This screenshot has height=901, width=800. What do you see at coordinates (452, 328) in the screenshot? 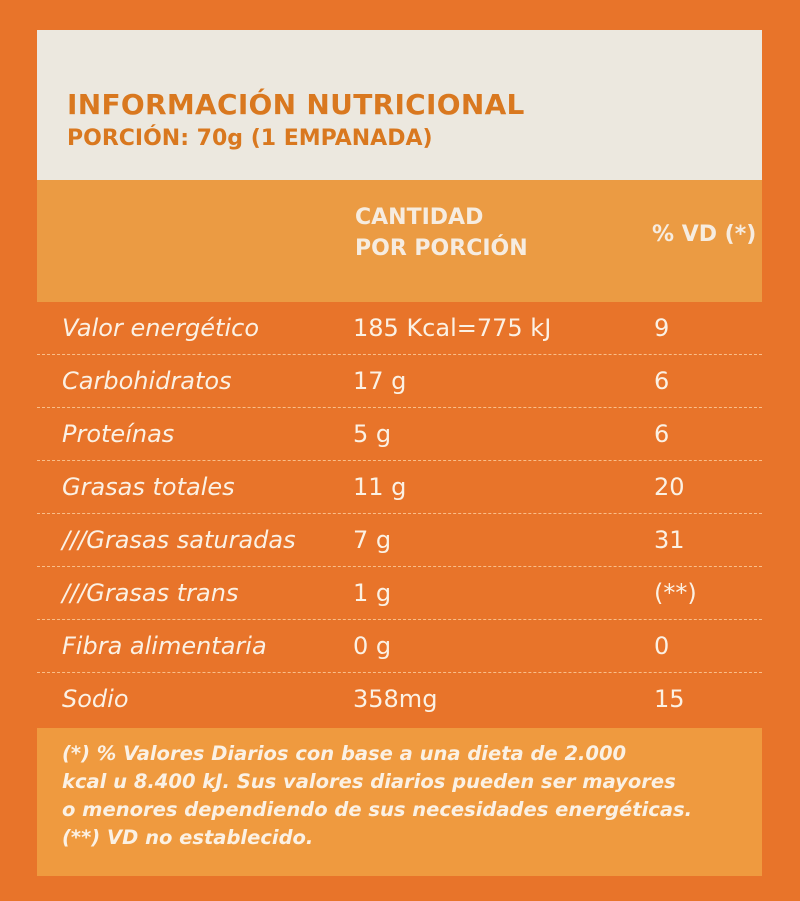
I see `nutrient-amount: 185 Kcal=775 kJ` at bounding box center [452, 328].